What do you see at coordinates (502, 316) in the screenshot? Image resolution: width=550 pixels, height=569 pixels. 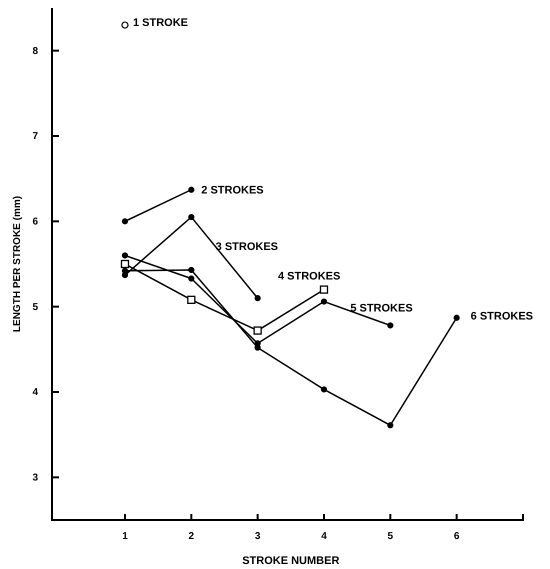 I see `series-label: 6 STROKES` at bounding box center [502, 316].